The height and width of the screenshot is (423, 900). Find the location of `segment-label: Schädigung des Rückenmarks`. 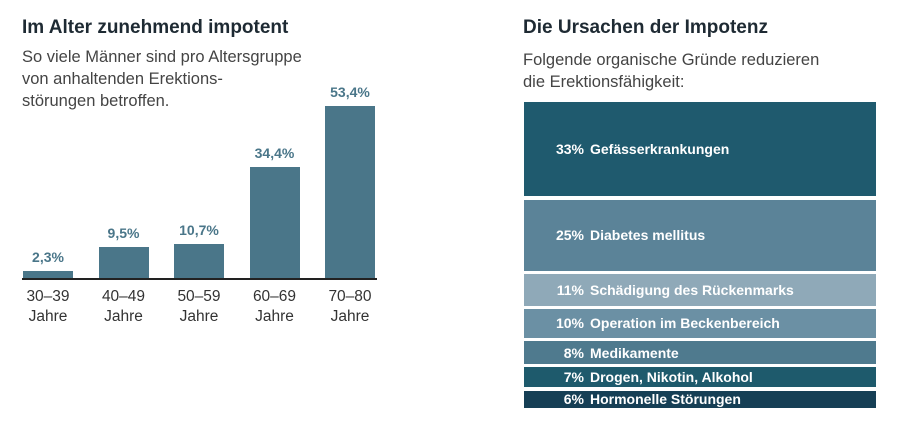

segment-label: Schädigung des Rückenmarks is located at coordinates (692, 289).